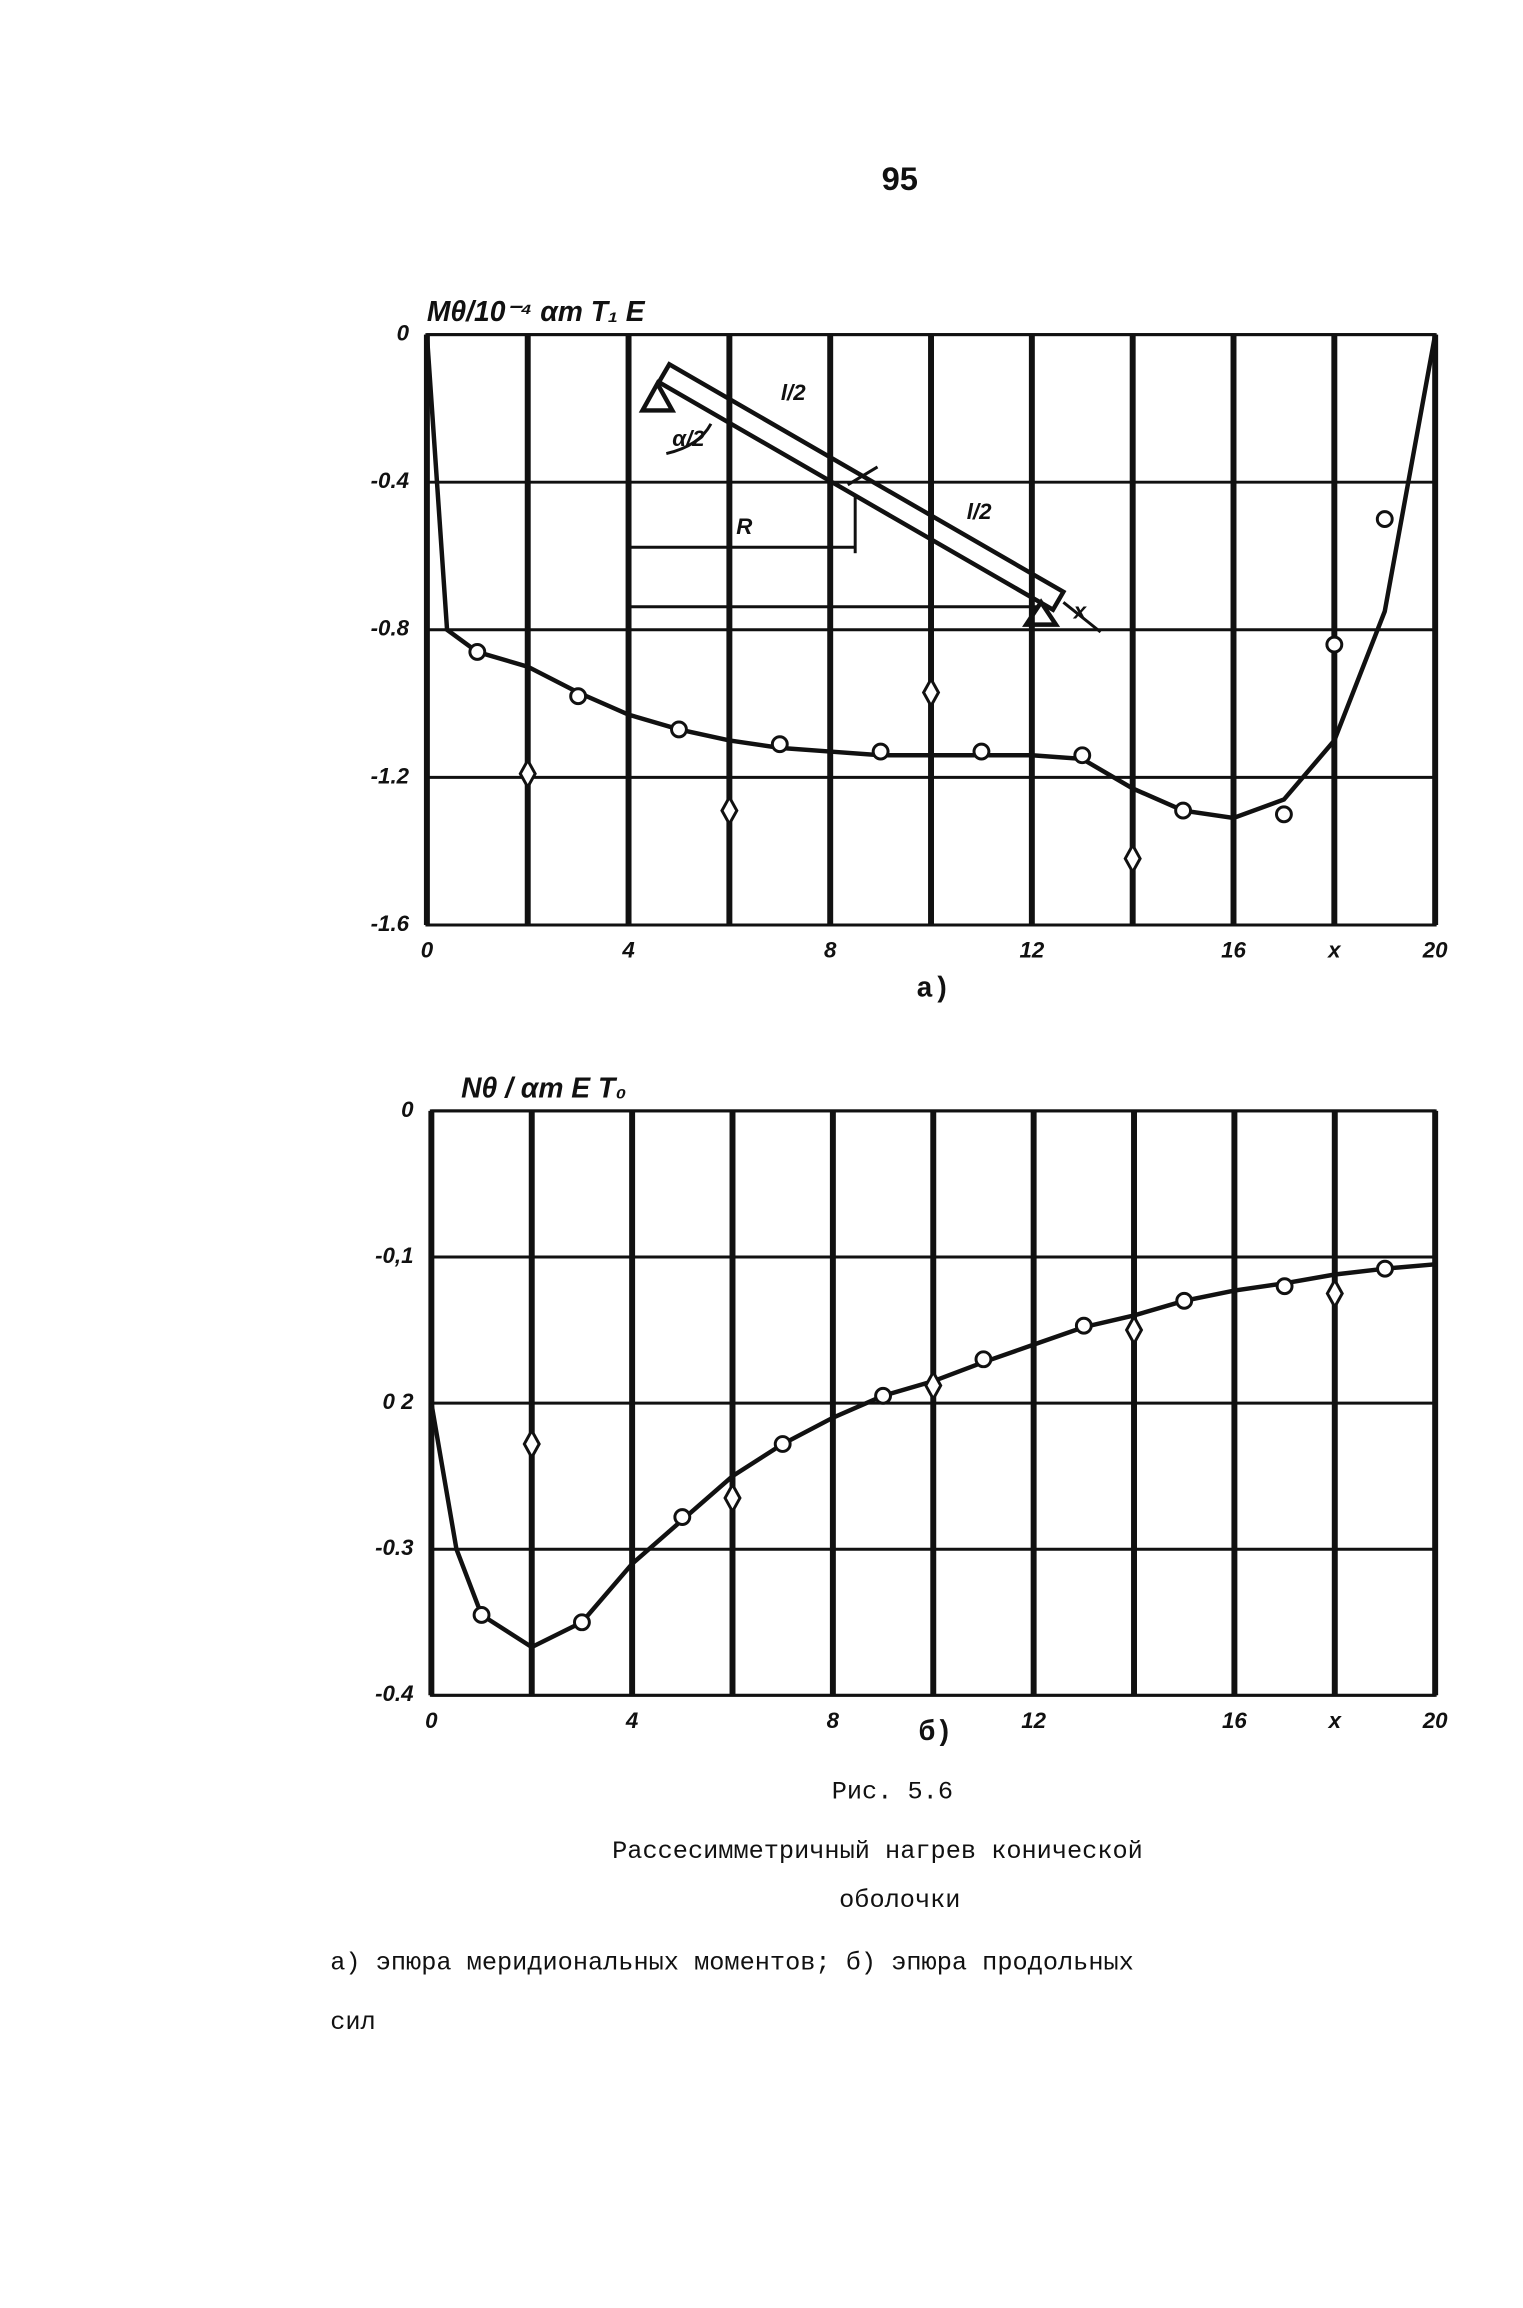 This screenshot has height=2308, width=1523. What do you see at coordinates (864, 494) in the screenshot?
I see `inset-diagram` at bounding box center [864, 494].